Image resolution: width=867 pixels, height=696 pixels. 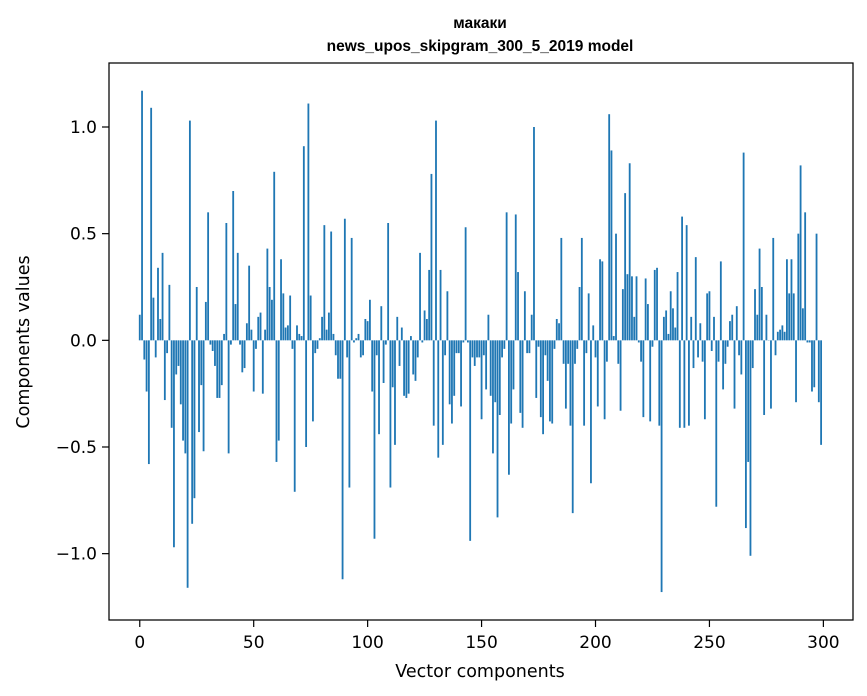 I want to click on y-tick-label: 0.5, so click(x=83, y=235).